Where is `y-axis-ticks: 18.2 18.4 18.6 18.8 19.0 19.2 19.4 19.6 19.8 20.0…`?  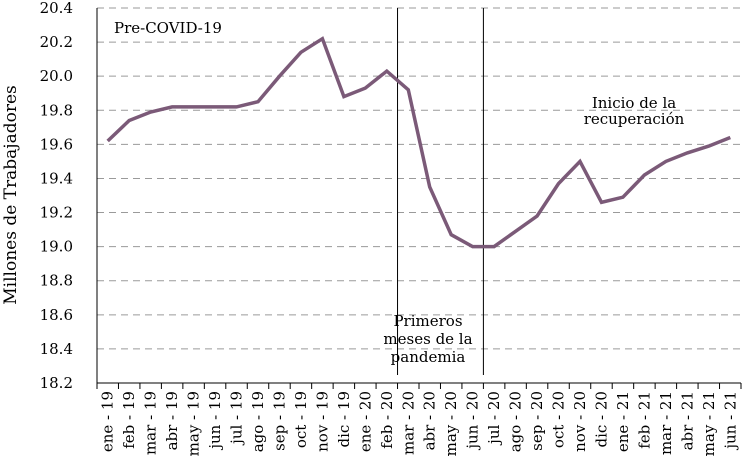
y-axis-ticks: 18.2 18.4 18.6 18.8 19.0 19.2 19.4 19.6 19.8 20.0… is located at coordinates (56, 196).